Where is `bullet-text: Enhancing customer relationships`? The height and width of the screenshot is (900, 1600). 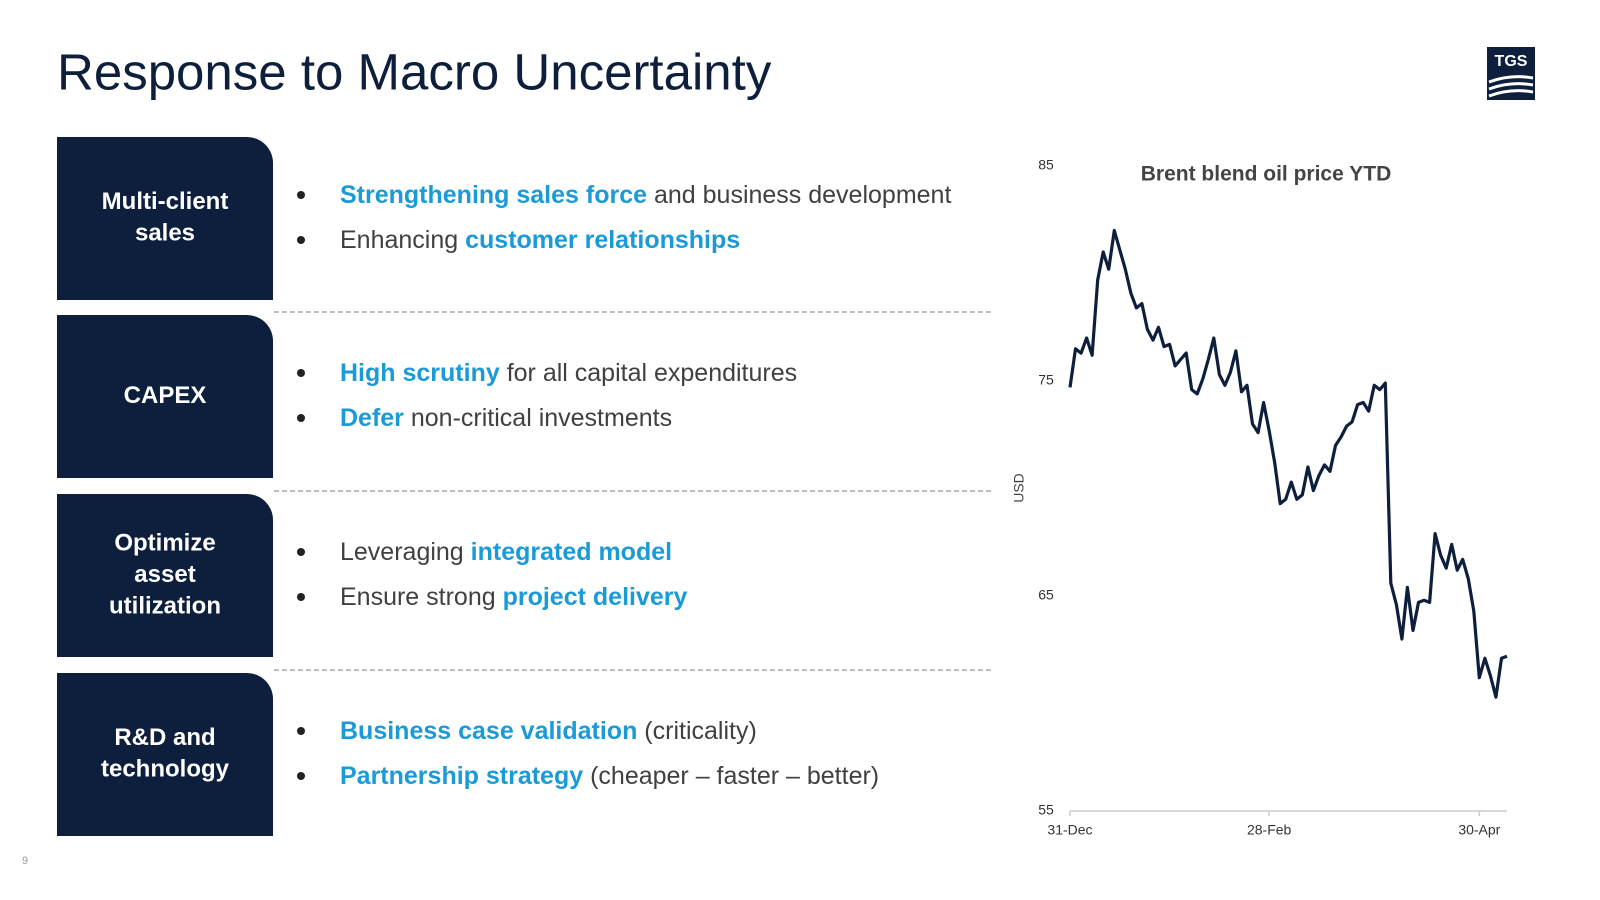
bullet-text: Enhancing customer relationships is located at coordinates (540, 240).